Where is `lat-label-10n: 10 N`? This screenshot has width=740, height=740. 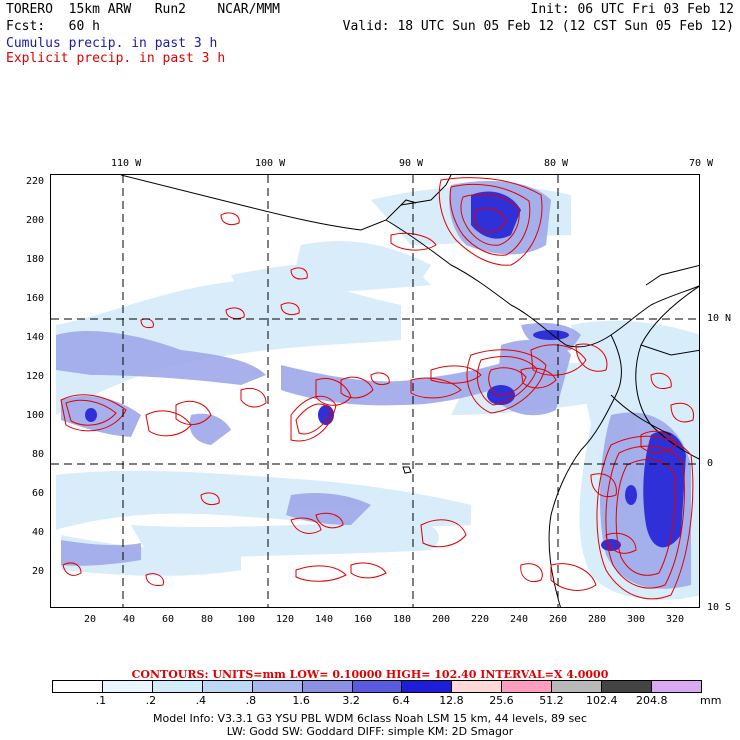
lat-label-10n: 10 N is located at coordinates (719, 318).